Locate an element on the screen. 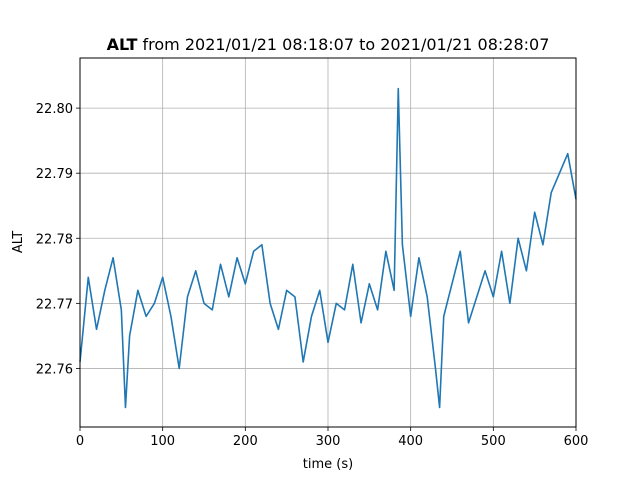  chart-title-series: ALT is located at coordinates (122, 44).